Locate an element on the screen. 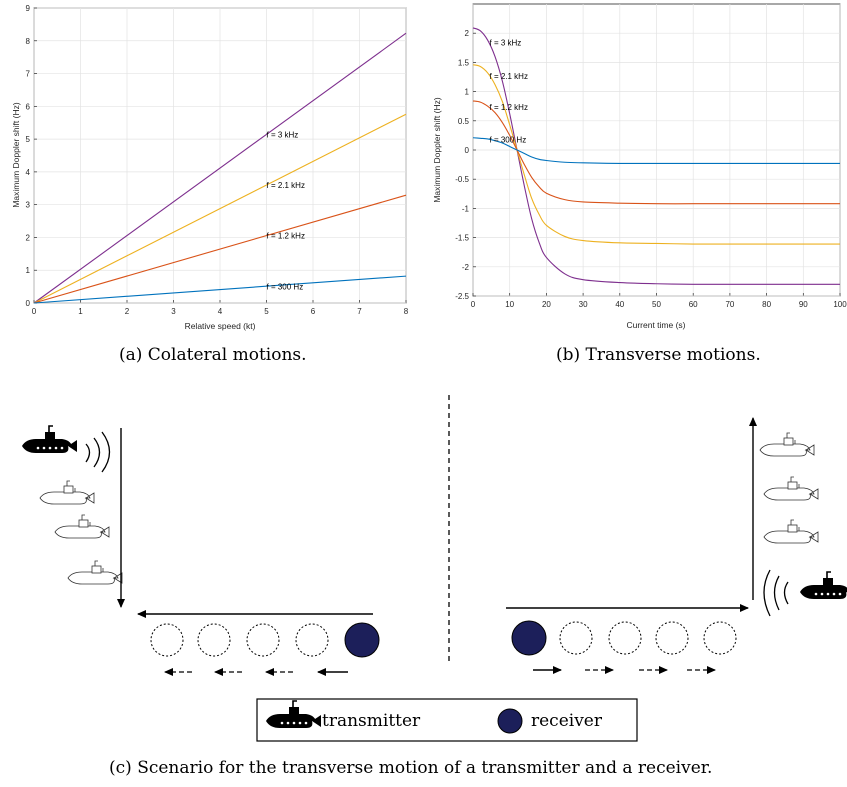 This screenshot has width=847, height=787. y-tick-label: 1.5 is located at coordinates (464, 62).